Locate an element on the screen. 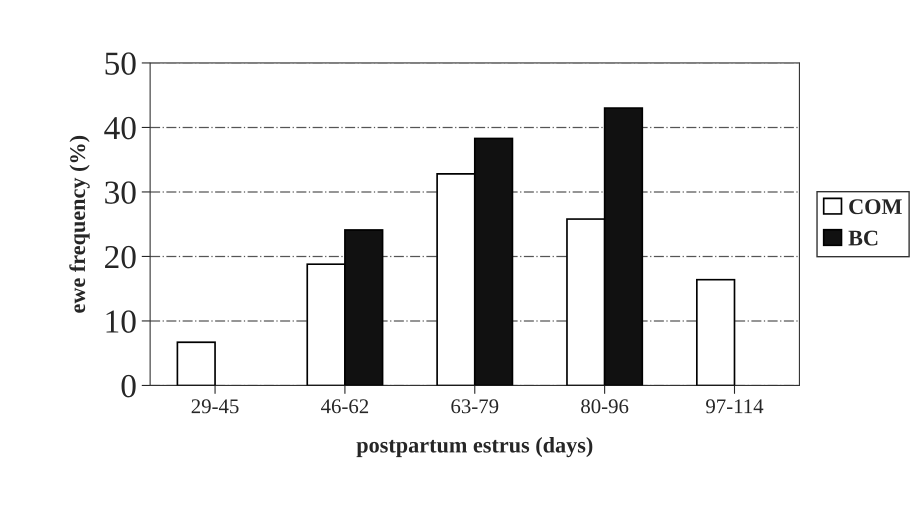 This screenshot has height=516, width=921. x-tick-label: 46-62 is located at coordinates (344, 406).